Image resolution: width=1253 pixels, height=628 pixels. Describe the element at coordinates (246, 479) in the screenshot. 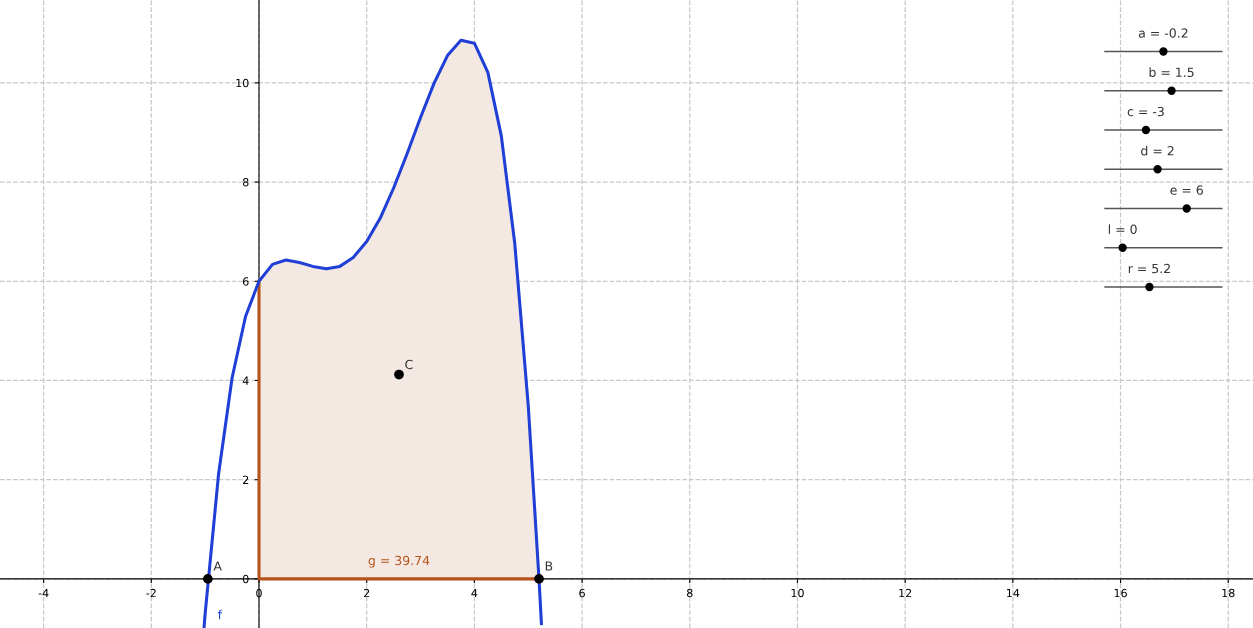

I see `y-tick-label: 2` at that location.